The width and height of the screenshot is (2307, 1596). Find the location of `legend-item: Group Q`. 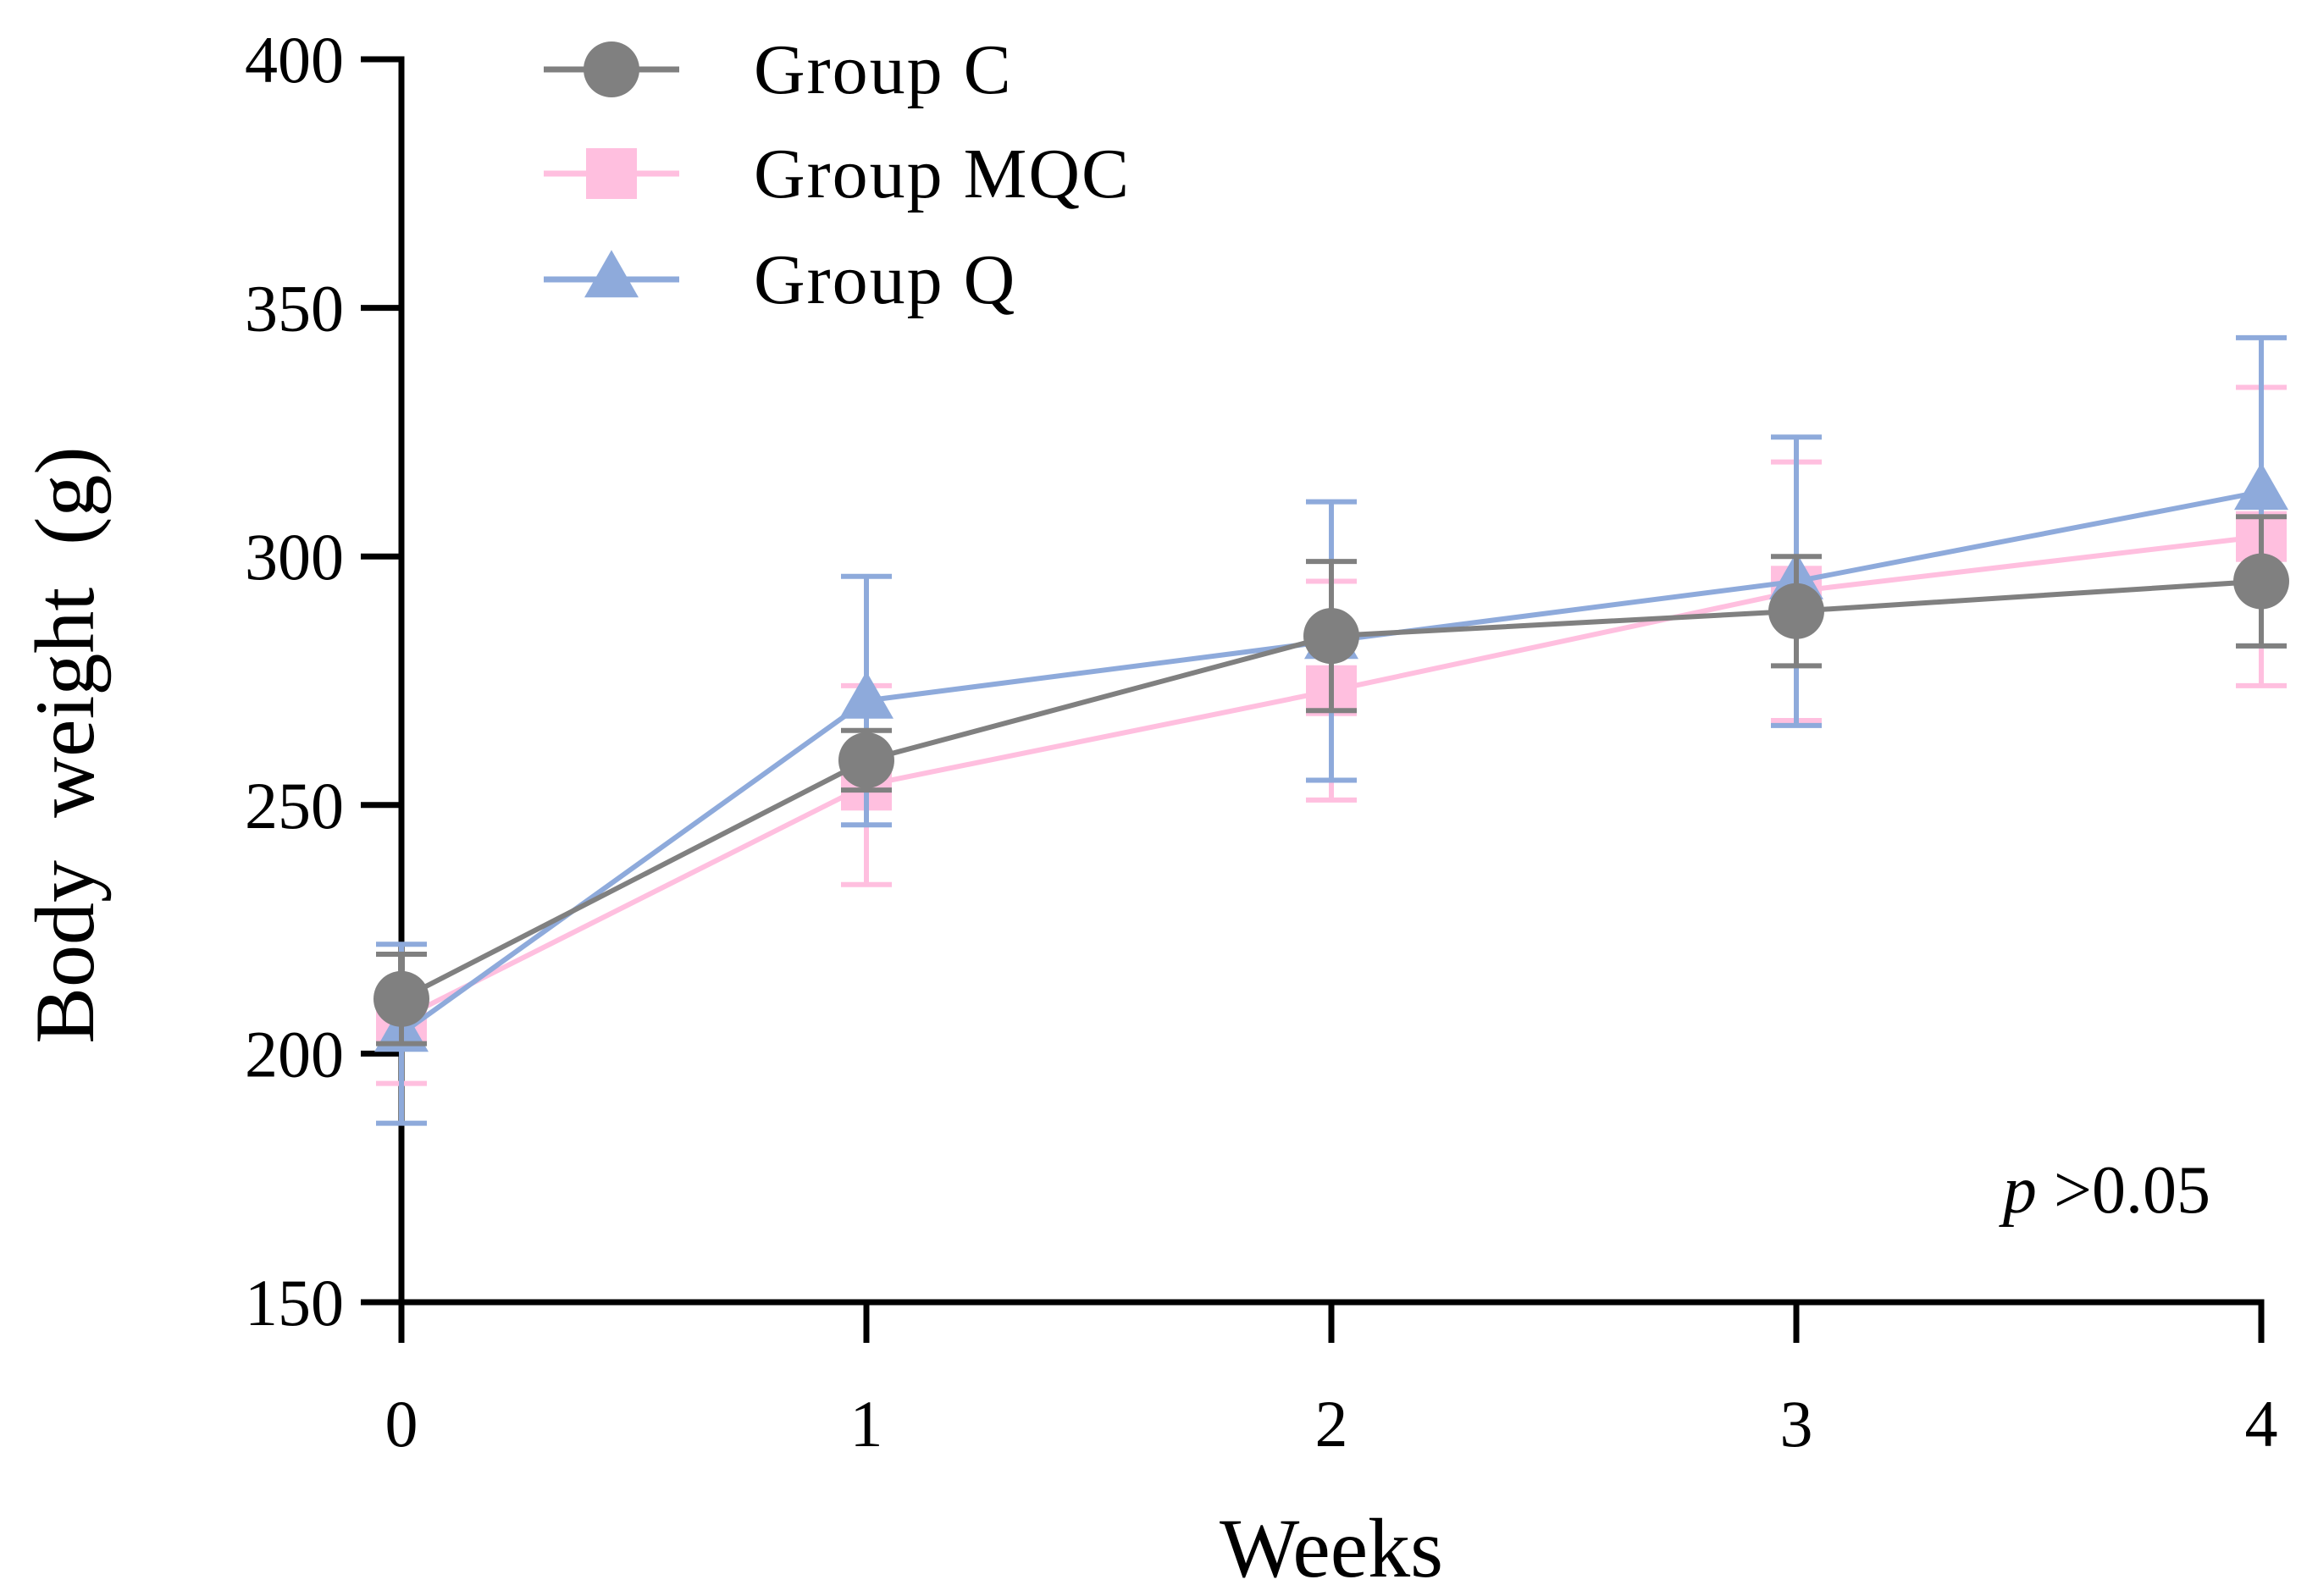

legend-item: Group Q is located at coordinates (780, 279).